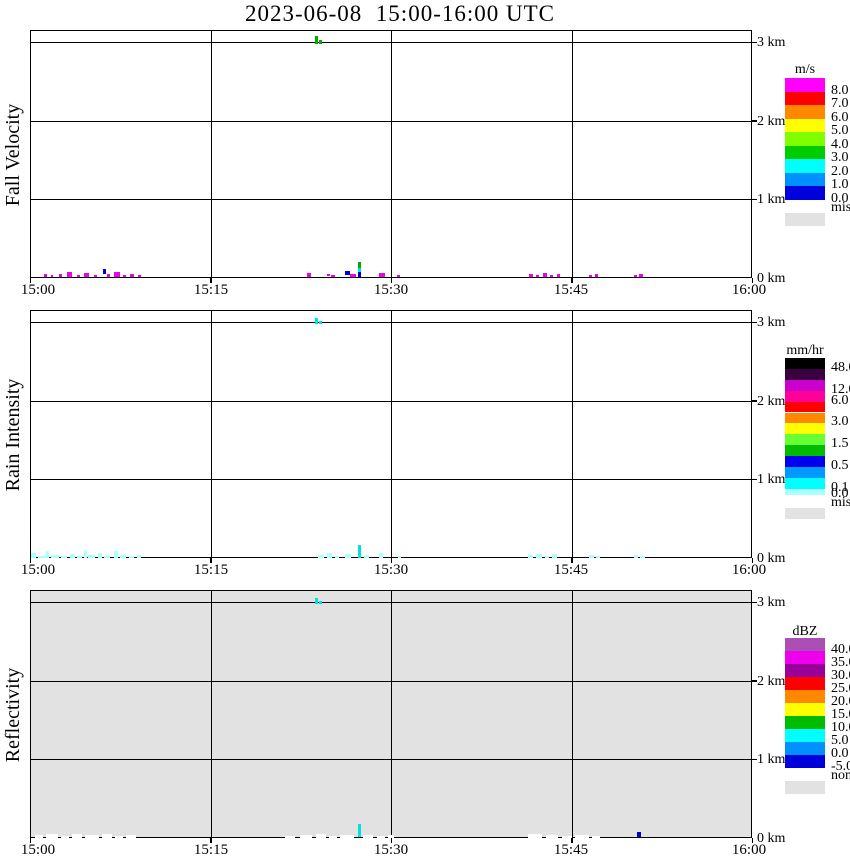 This screenshot has width=850, height=868. I want to click on legend-tick-label: 4.0, so click(840, 144).